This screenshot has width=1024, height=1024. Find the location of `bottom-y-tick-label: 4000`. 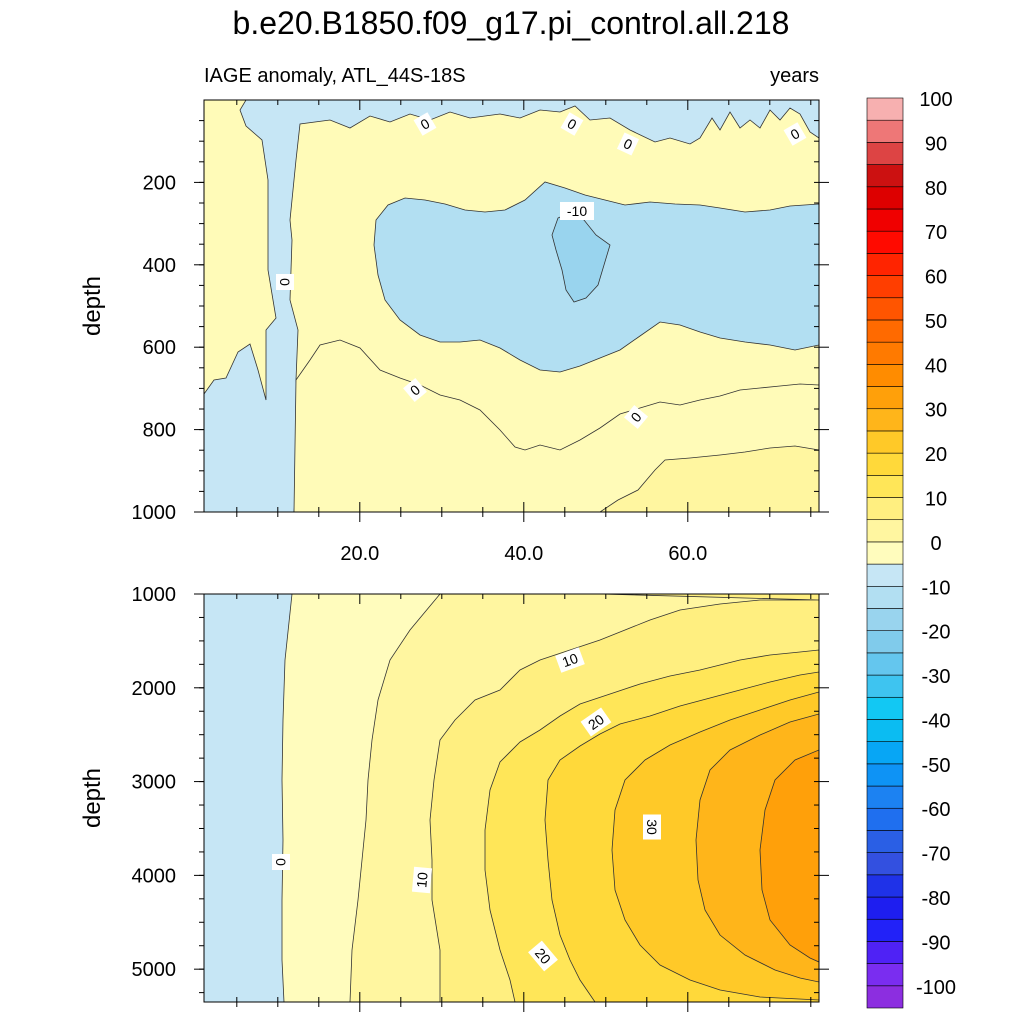

bottom-y-tick-label: 4000 is located at coordinates (154, 876).